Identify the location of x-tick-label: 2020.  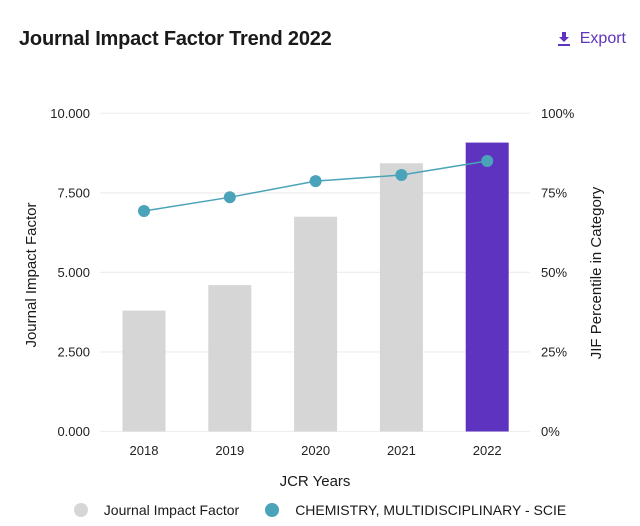
(315, 450).